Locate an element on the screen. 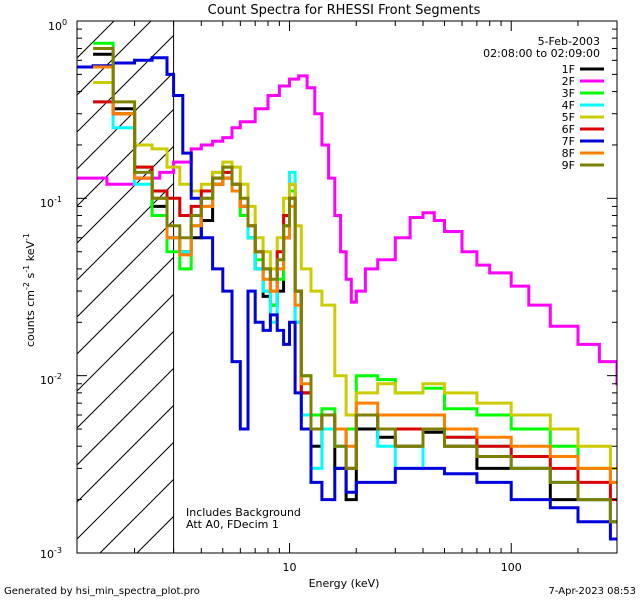 This screenshot has height=600, width=640. legend-label: 7F is located at coordinates (568, 141).